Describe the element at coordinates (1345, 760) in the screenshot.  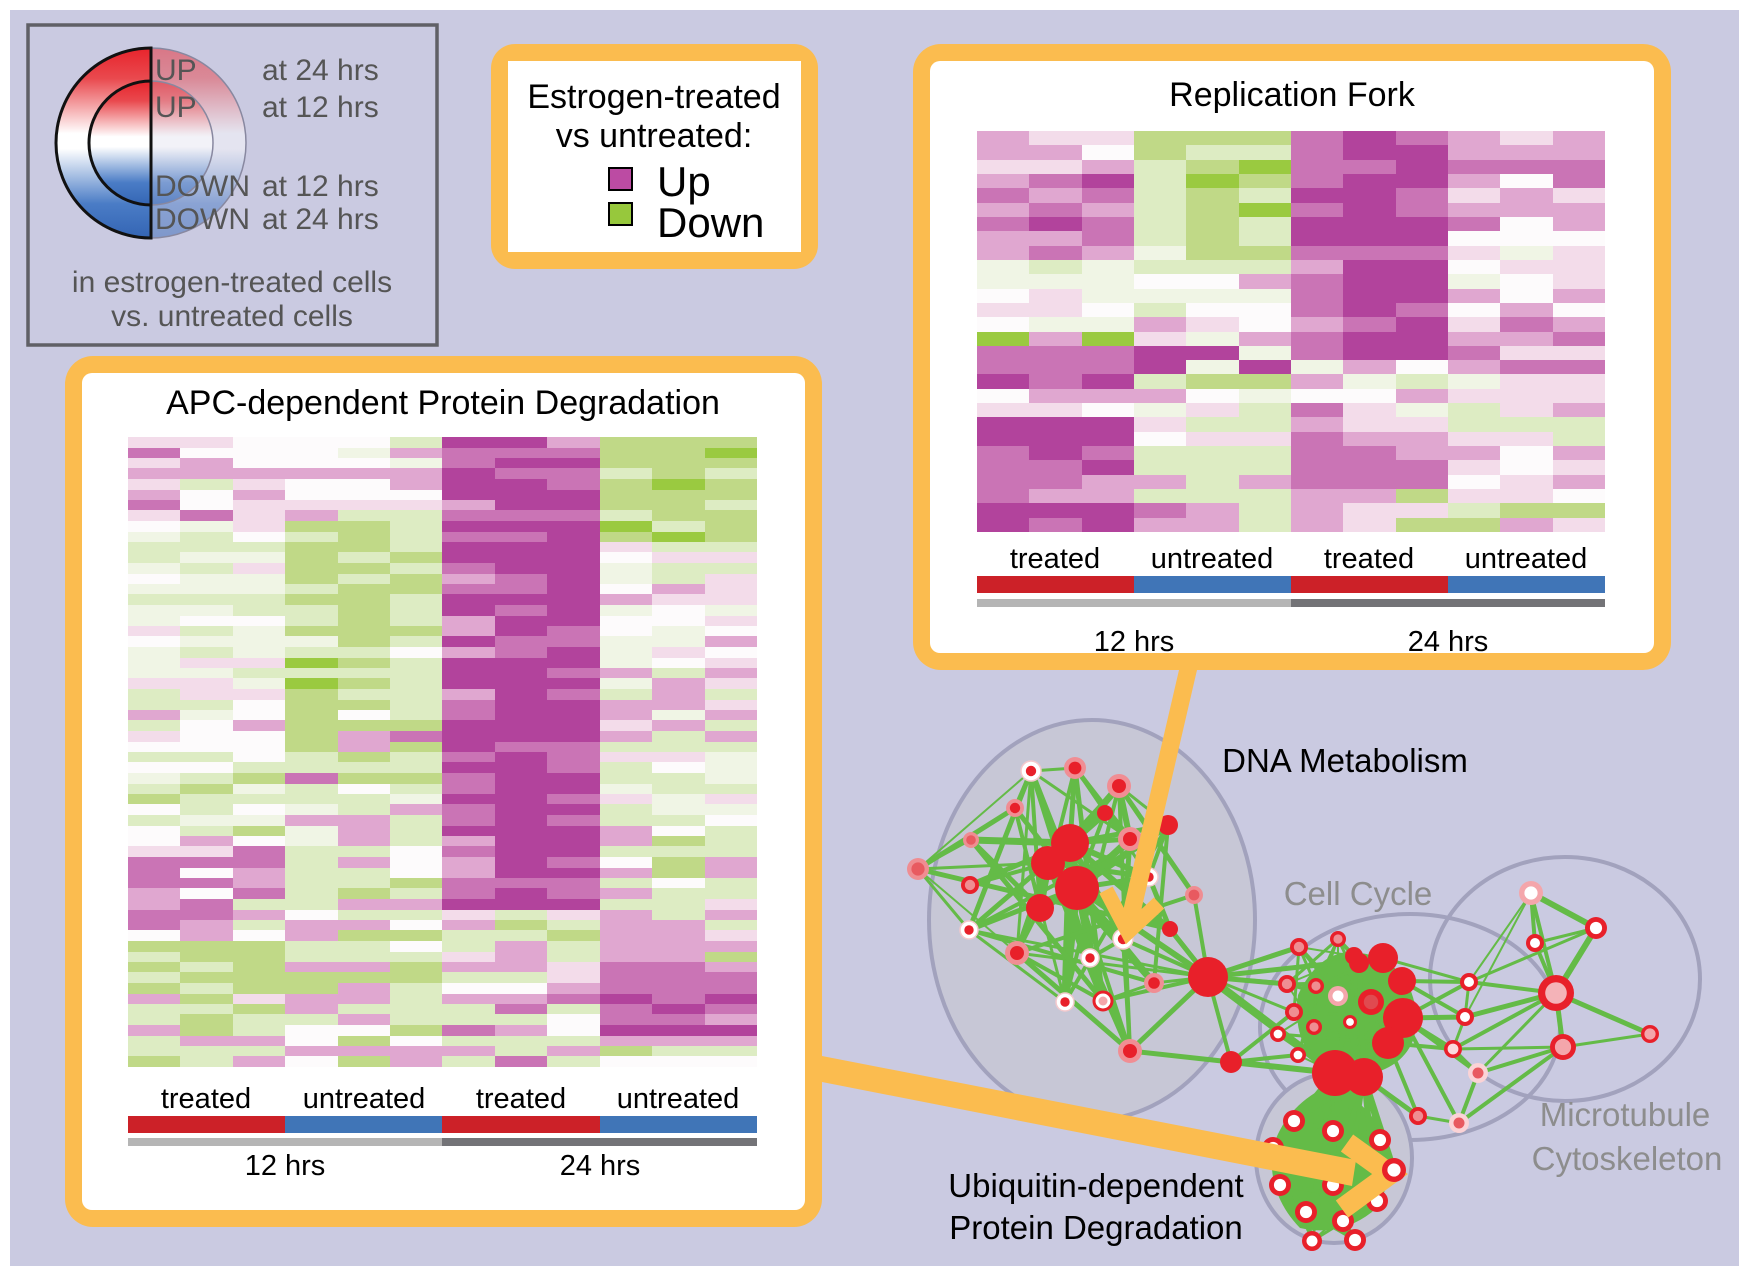
I see `svg-text: DNA Metabolism` at that location.